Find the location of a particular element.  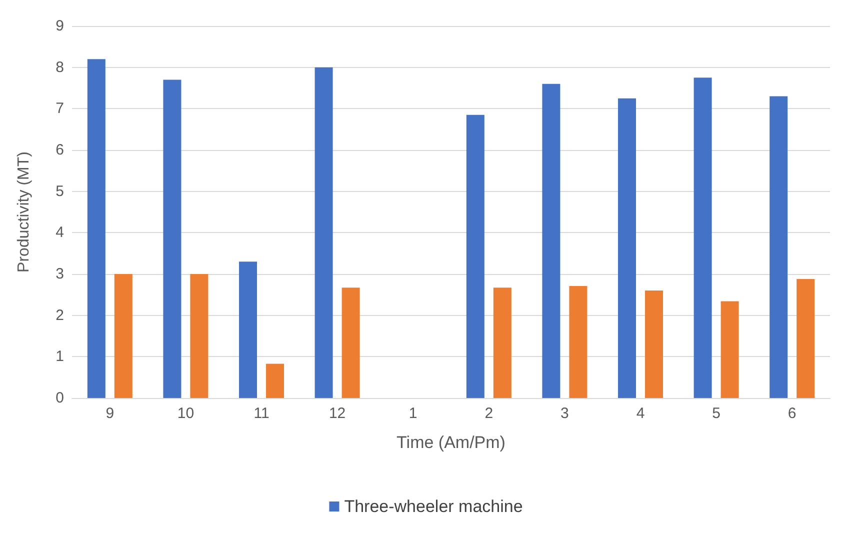

y-tick-label: 9 is located at coordinates (60, 26).